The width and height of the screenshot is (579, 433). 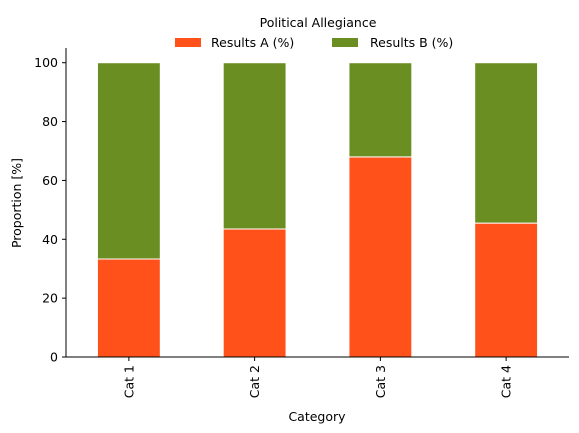 What do you see at coordinates (50, 210) in the screenshot?
I see `y-ticks-group: 0 20 40 60 80 100` at bounding box center [50, 210].